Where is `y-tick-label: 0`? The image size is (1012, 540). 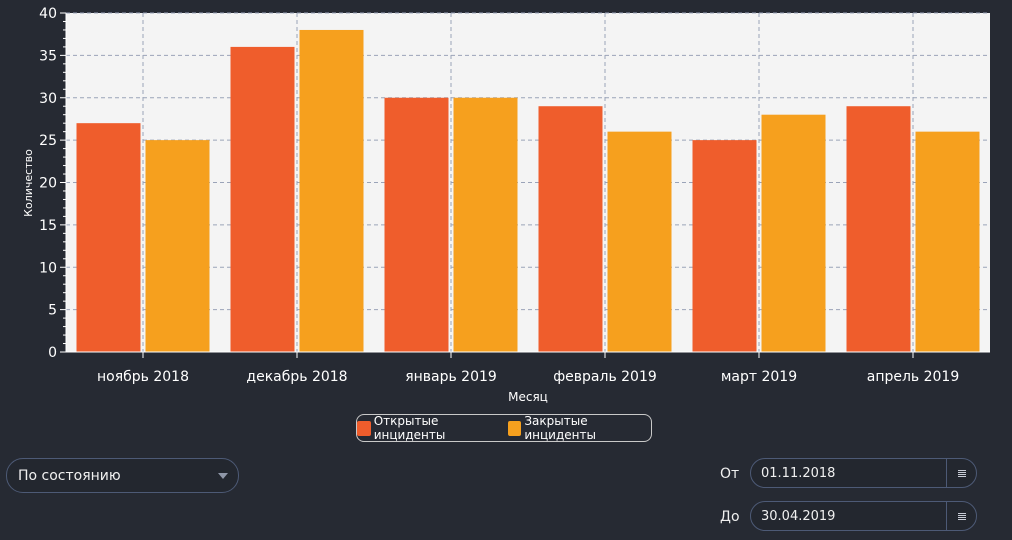 y-tick-label: 0 is located at coordinates (52, 353).